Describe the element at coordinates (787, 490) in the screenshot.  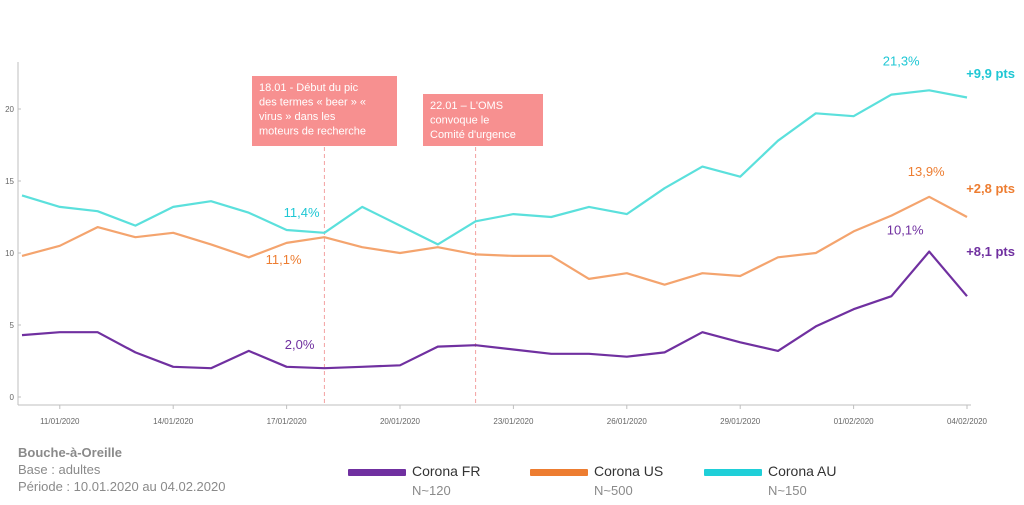
I see `legend-n-au: N~150` at that location.